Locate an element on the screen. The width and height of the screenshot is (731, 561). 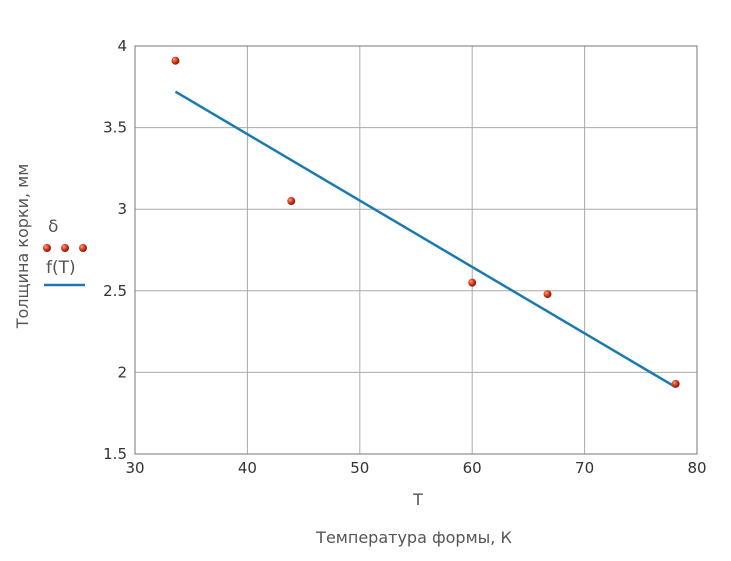
legend-label-delta: δ is located at coordinates (53, 227).